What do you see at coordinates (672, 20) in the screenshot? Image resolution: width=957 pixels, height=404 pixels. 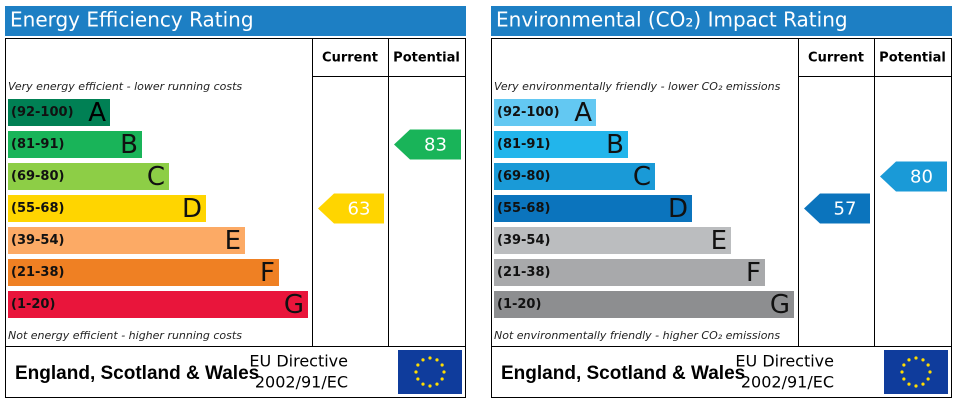 I see `panel-title: Environmental (CO₂) Impact Rating` at bounding box center [672, 20].